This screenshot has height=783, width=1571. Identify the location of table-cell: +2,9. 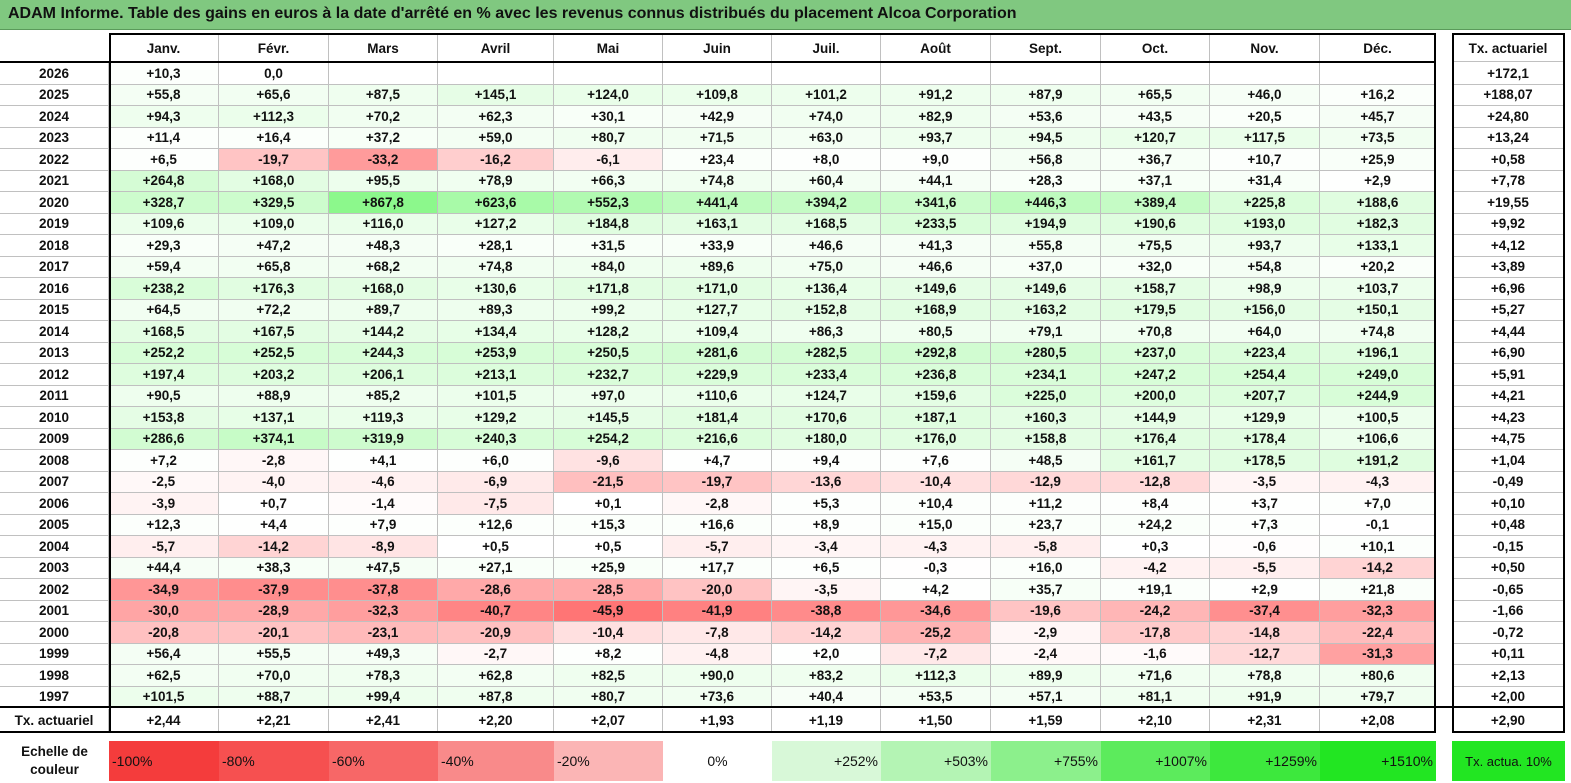
(1378, 181).